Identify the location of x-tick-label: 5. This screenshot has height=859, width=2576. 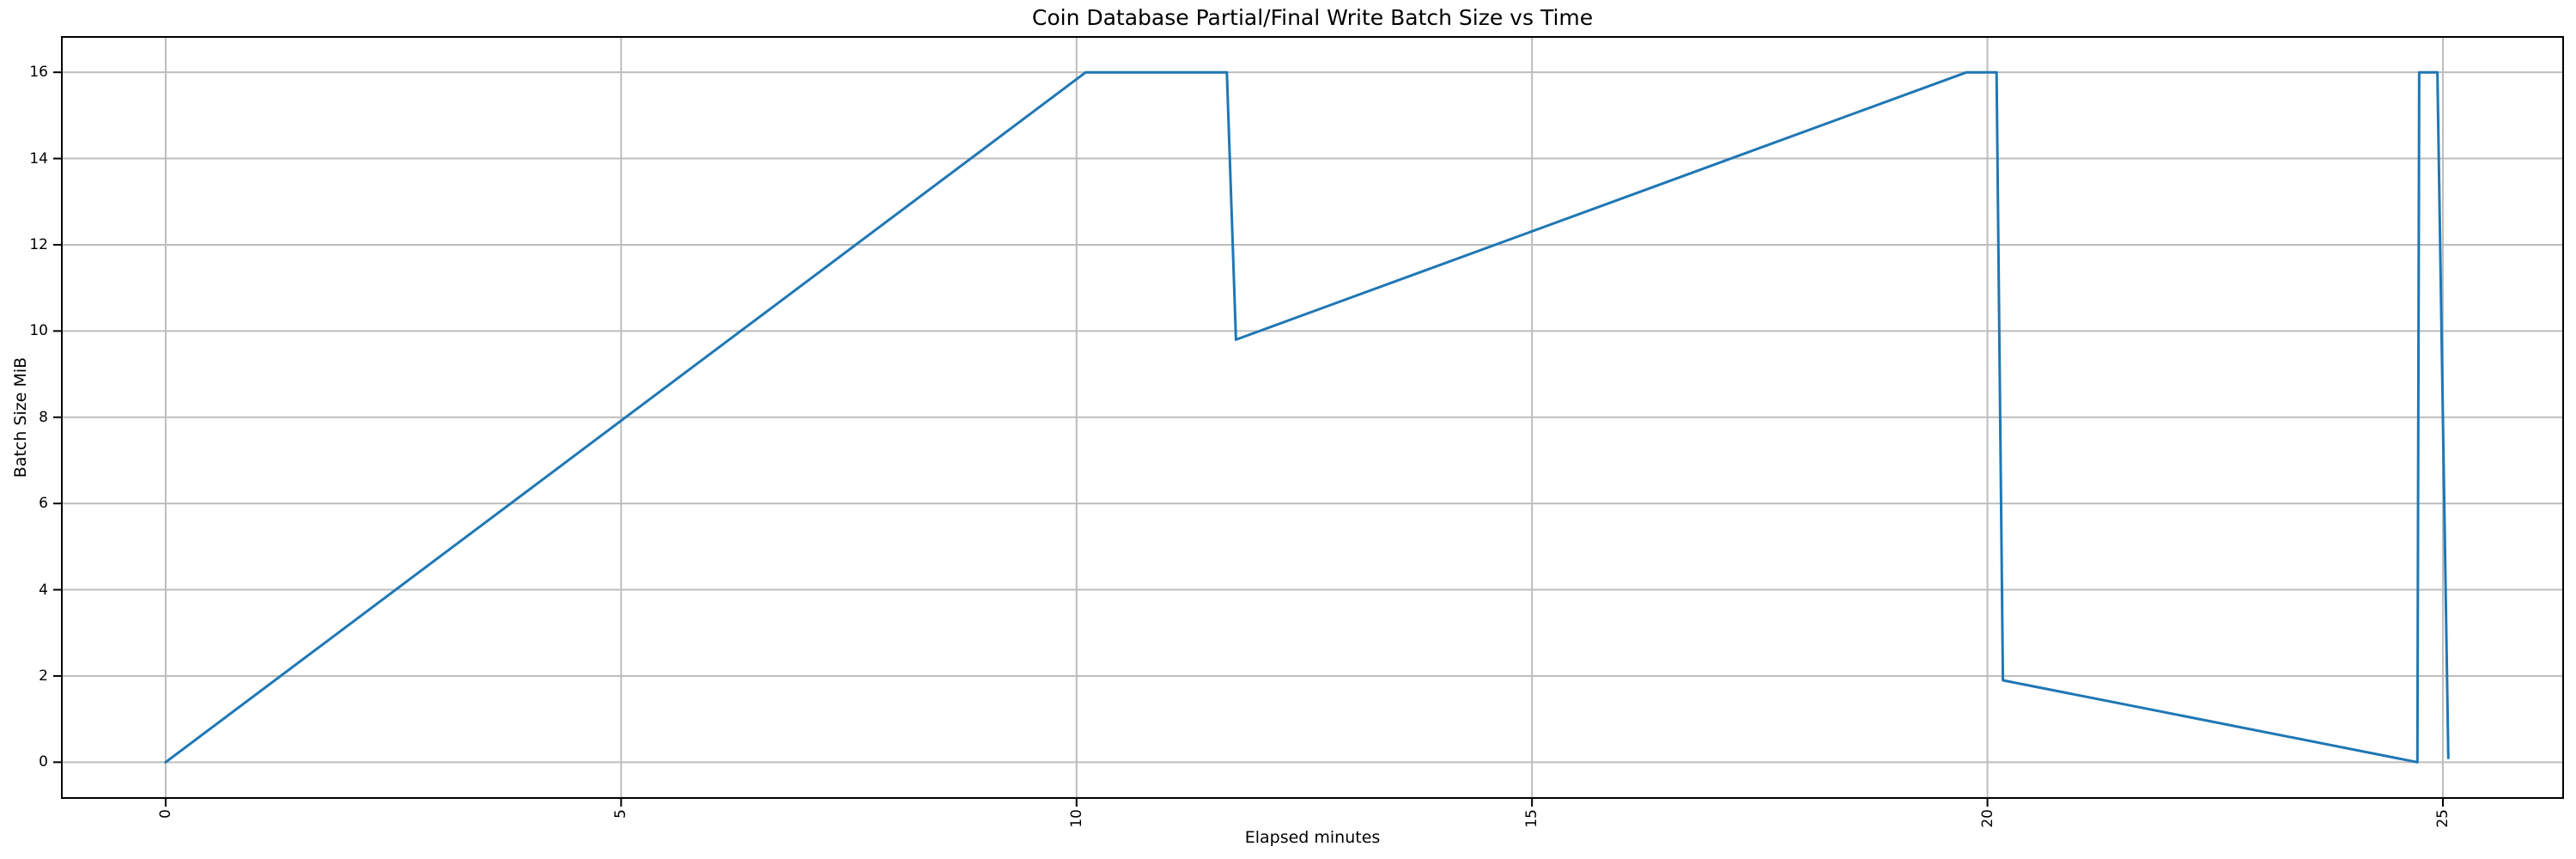
(621, 814).